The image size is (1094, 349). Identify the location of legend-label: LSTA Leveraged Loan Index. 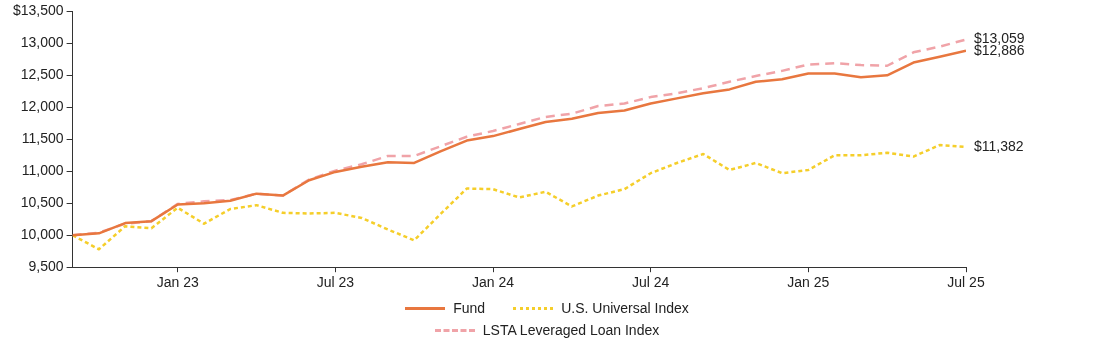
(571, 330).